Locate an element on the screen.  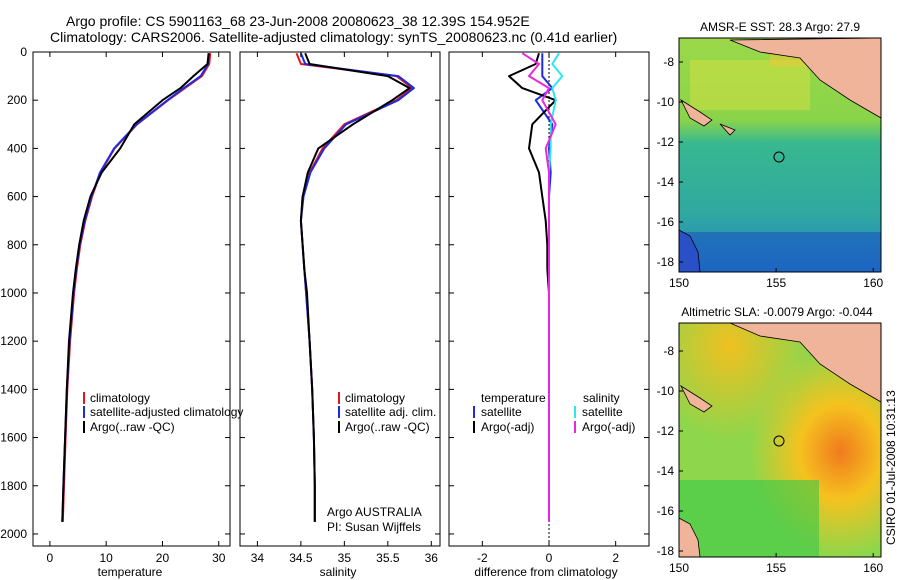
legend-label-satellite: satellite-adjusted climatology is located at coordinates (166, 412).